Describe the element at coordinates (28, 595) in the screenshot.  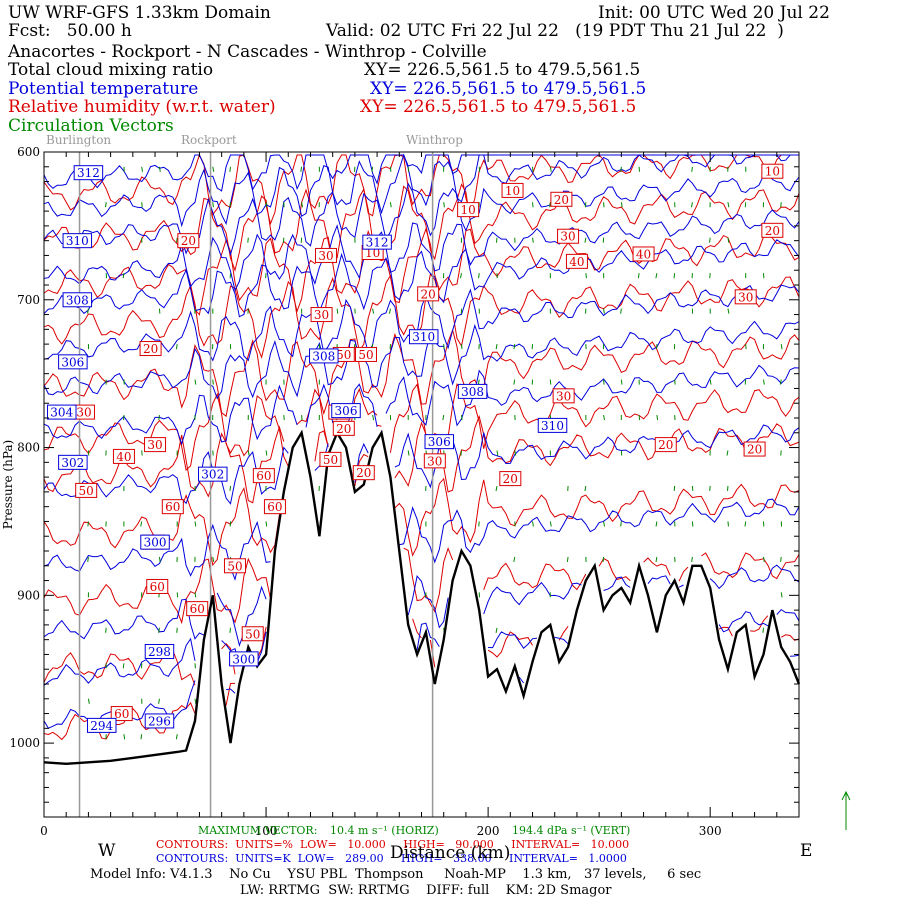
I see `y-tick-label: 900` at that location.